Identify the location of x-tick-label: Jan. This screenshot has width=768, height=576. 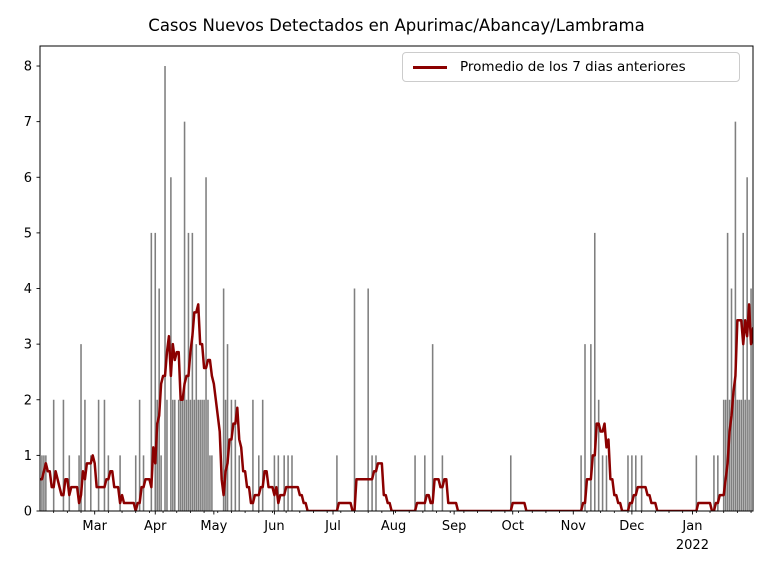
(691, 526).